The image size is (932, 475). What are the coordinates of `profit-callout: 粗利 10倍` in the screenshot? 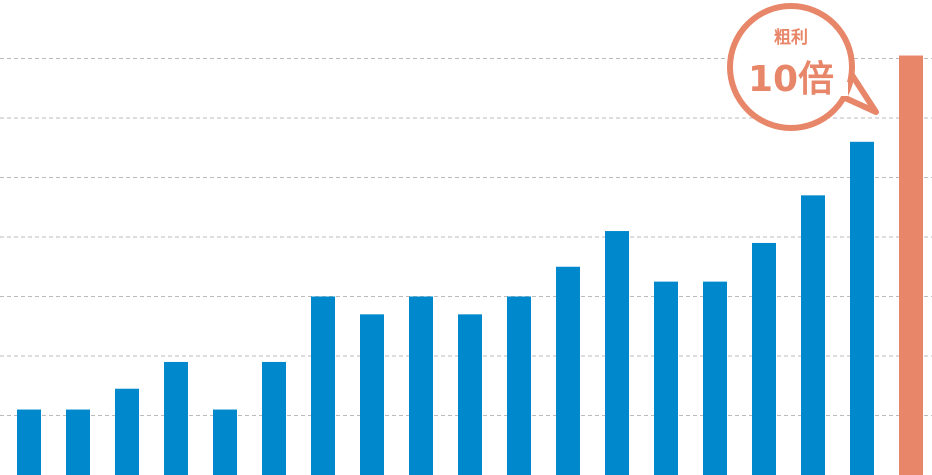 It's located at (803, 67).